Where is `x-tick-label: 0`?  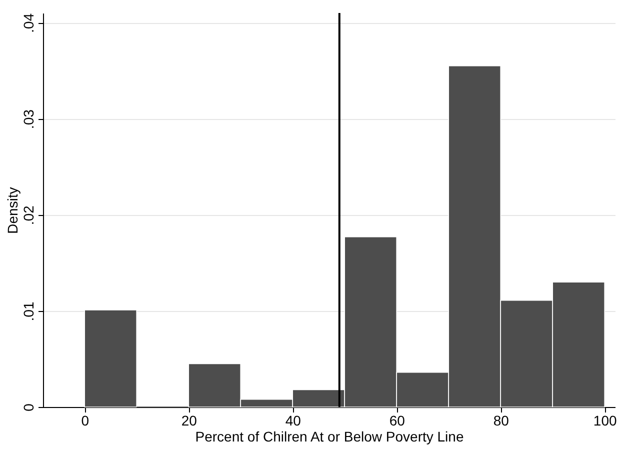 x-tick-label: 0 is located at coordinates (85, 420).